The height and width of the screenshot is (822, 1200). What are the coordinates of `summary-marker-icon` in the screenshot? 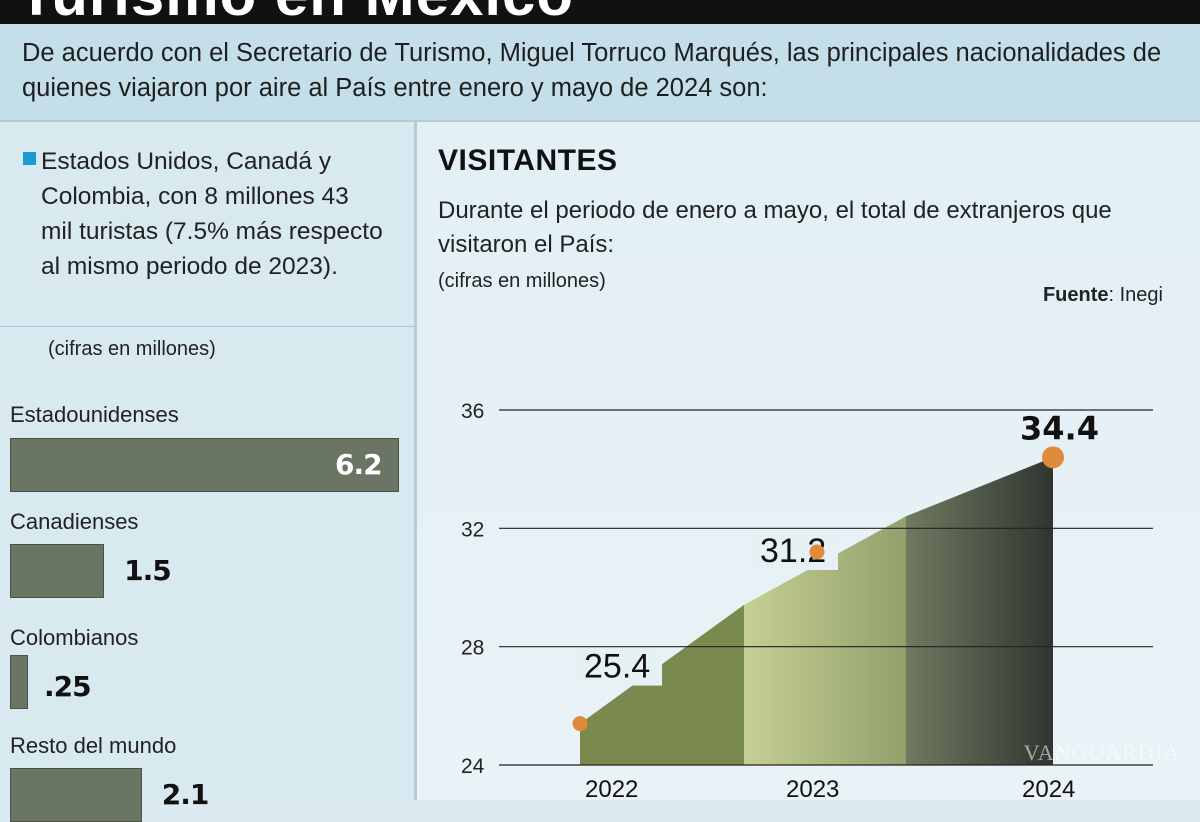 It's located at (29, 158).